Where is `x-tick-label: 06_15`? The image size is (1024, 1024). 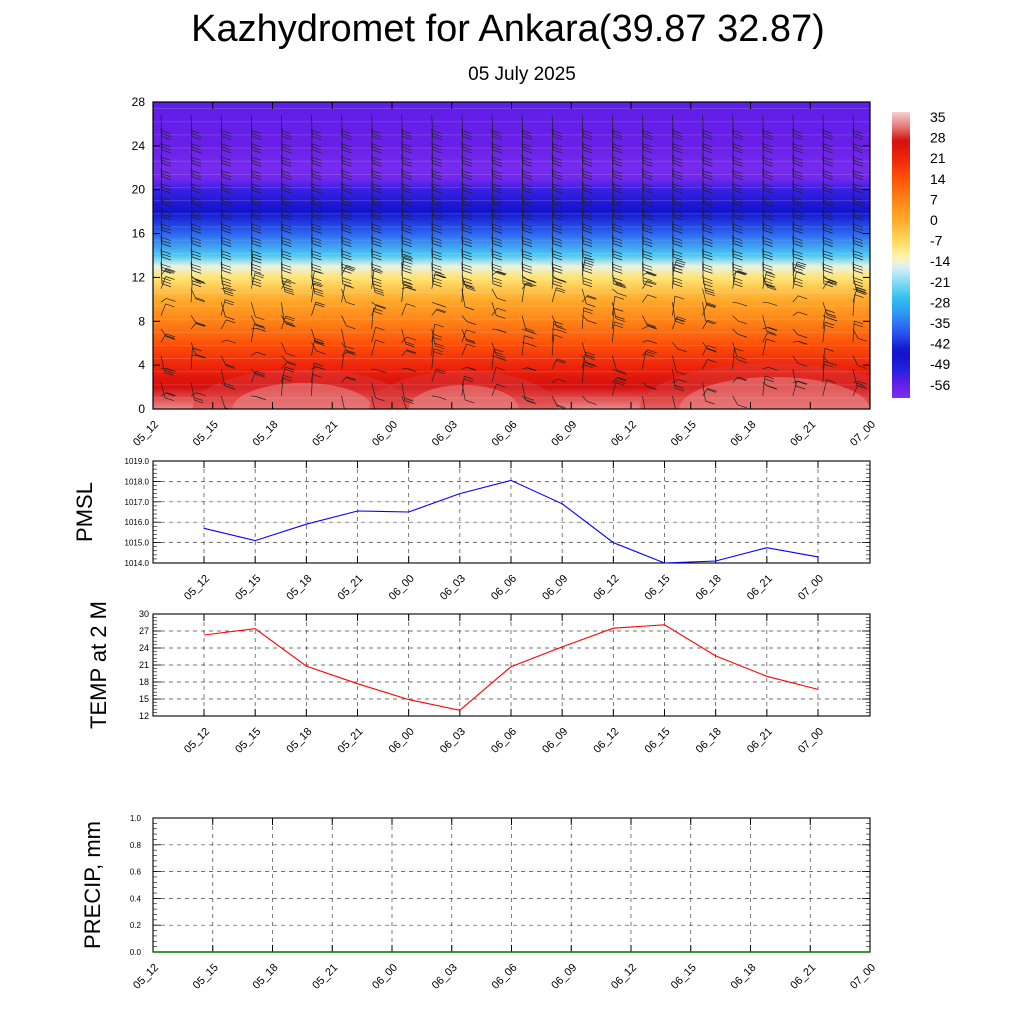
x-tick-label: 06_15 is located at coordinates (658, 741).